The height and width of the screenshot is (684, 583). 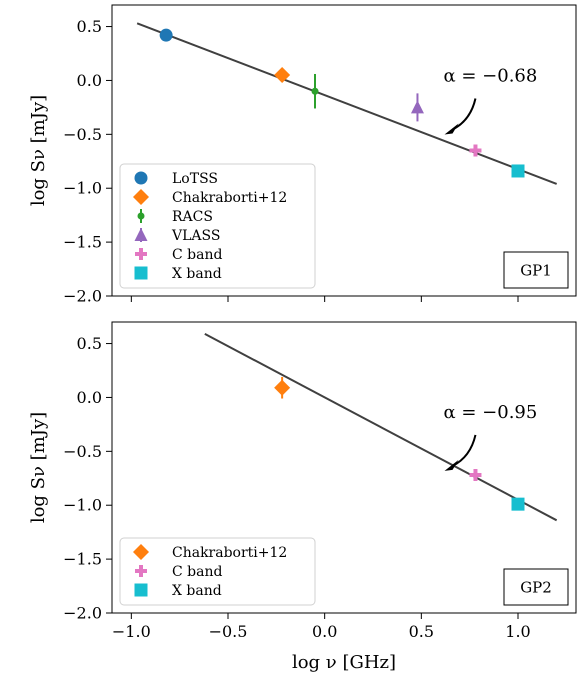 I want to click on legend-entry: LoTSS, so click(x=195, y=179).